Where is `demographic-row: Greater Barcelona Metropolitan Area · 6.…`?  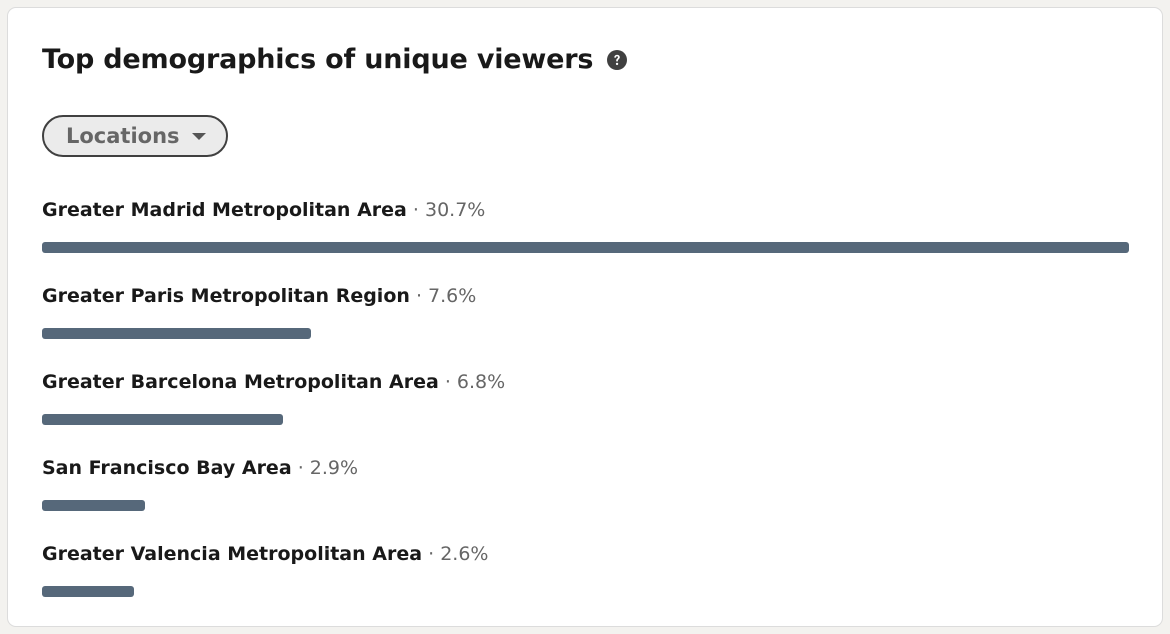 demographic-row: Greater Barcelona Metropolitan Area · 6.… is located at coordinates (585, 412).